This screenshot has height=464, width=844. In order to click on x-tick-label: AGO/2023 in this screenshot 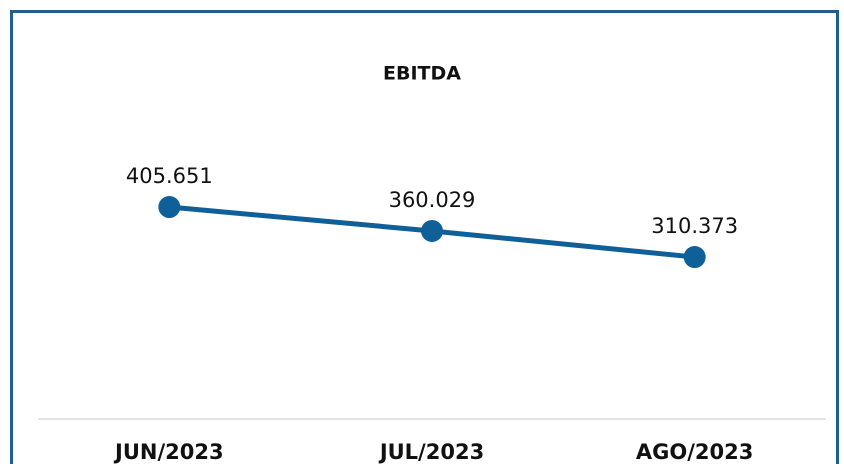, I will do `click(694, 452)`.